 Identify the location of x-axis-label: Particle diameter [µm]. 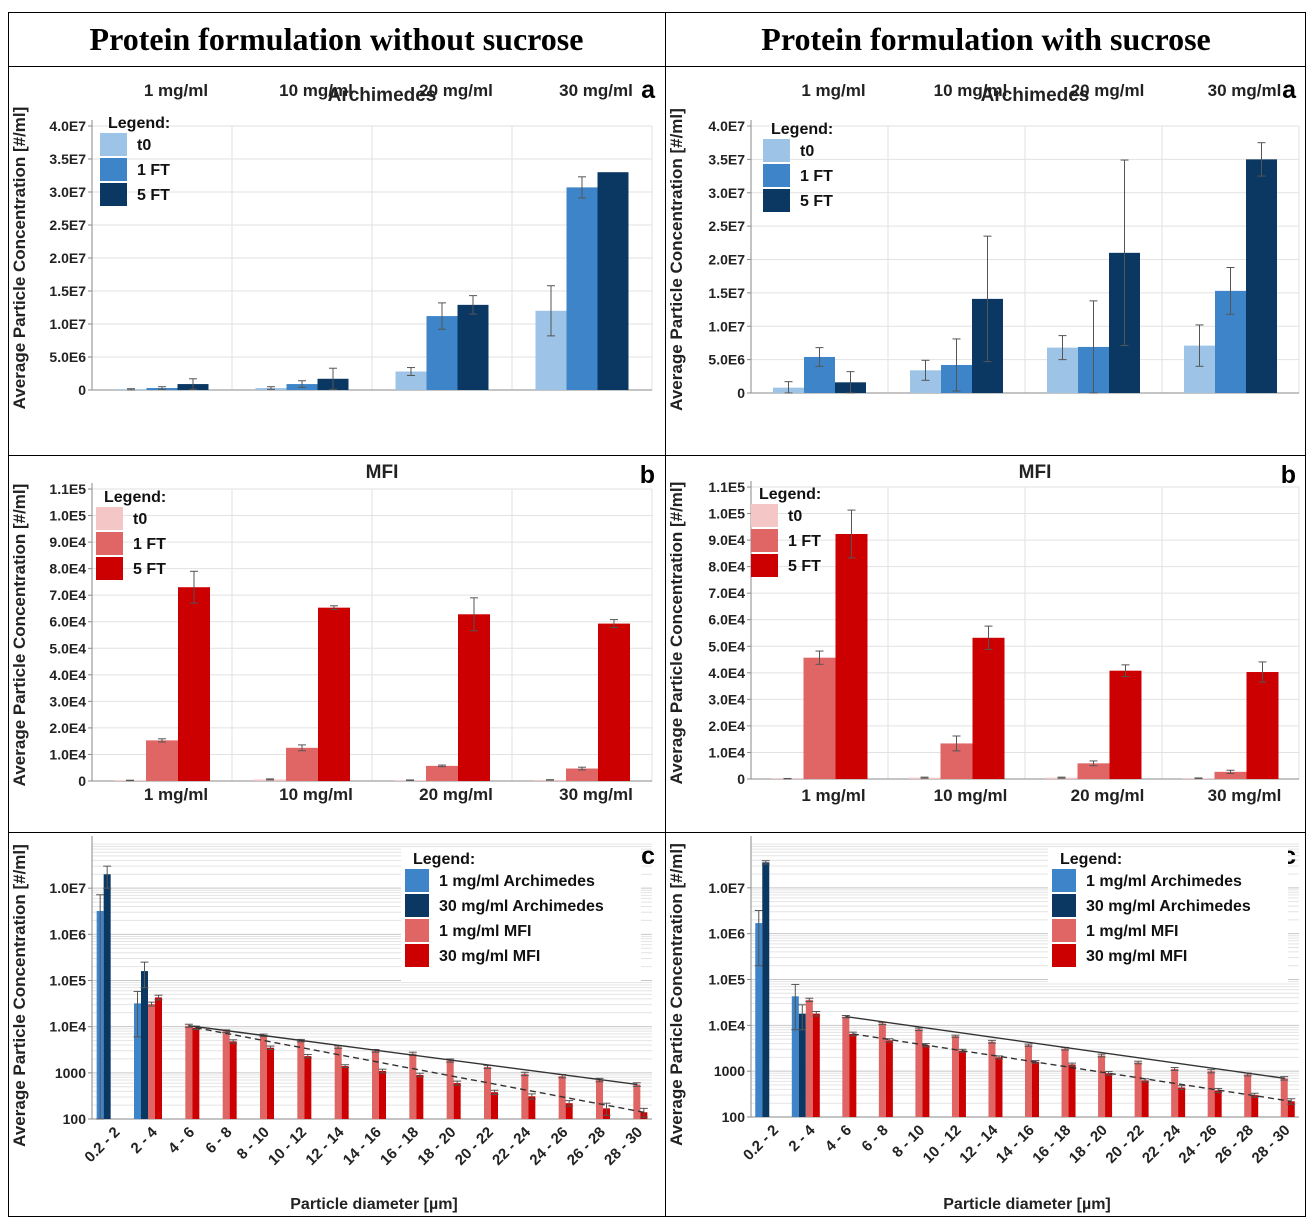
(374, 1204).